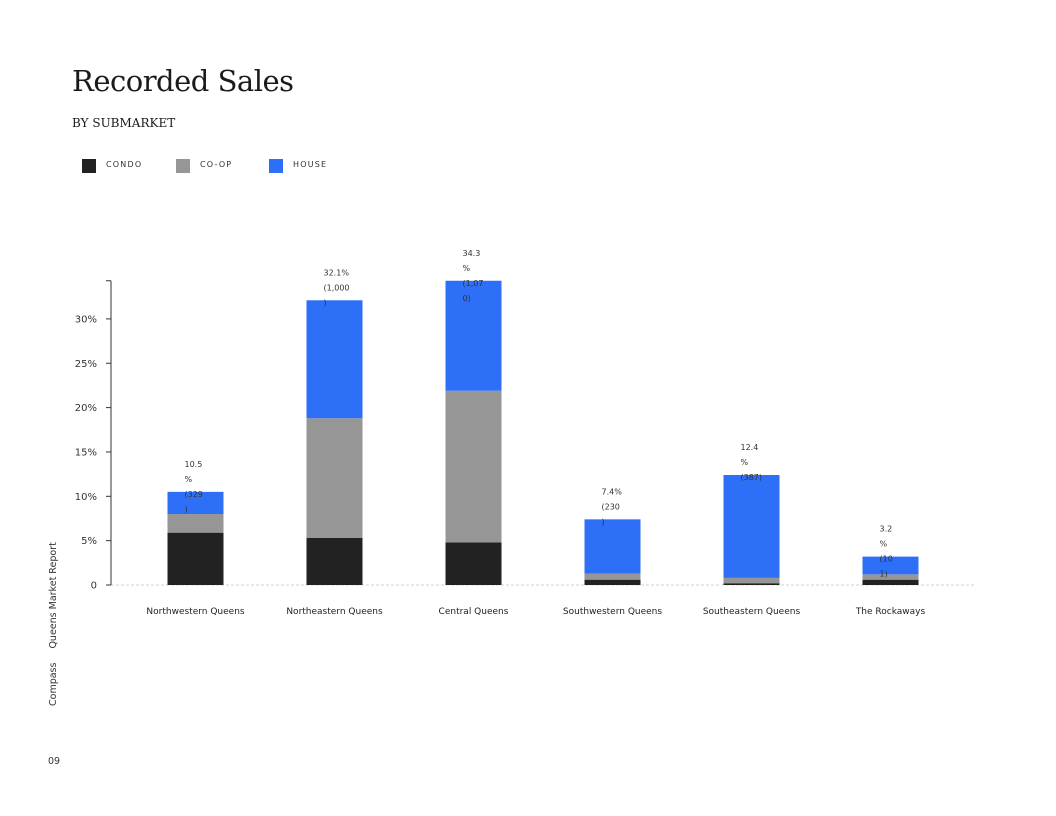 The image size is (1056, 816). What do you see at coordinates (750, 447) in the screenshot?
I see `bar-data-label: 12.4` at bounding box center [750, 447].